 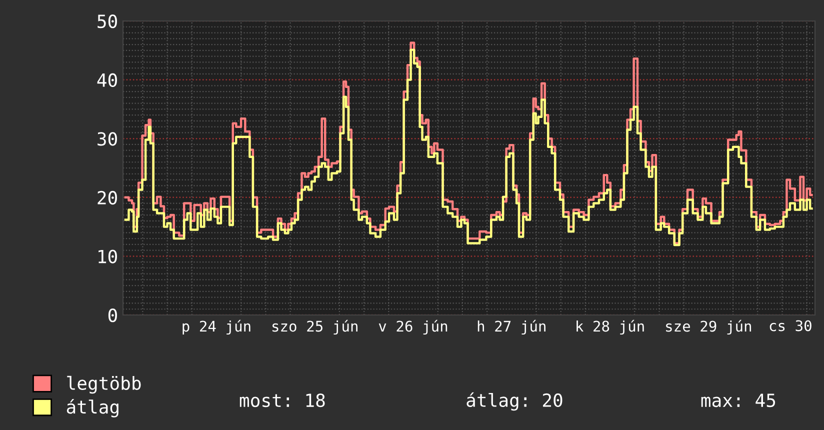 What do you see at coordinates (282, 400) in the screenshot?
I see `text: most: 18` at bounding box center [282, 400].